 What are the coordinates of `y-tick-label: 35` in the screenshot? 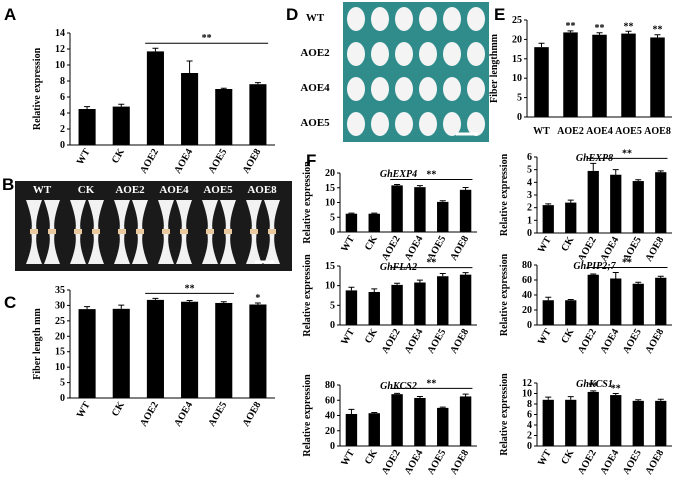 It's located at (60, 290).